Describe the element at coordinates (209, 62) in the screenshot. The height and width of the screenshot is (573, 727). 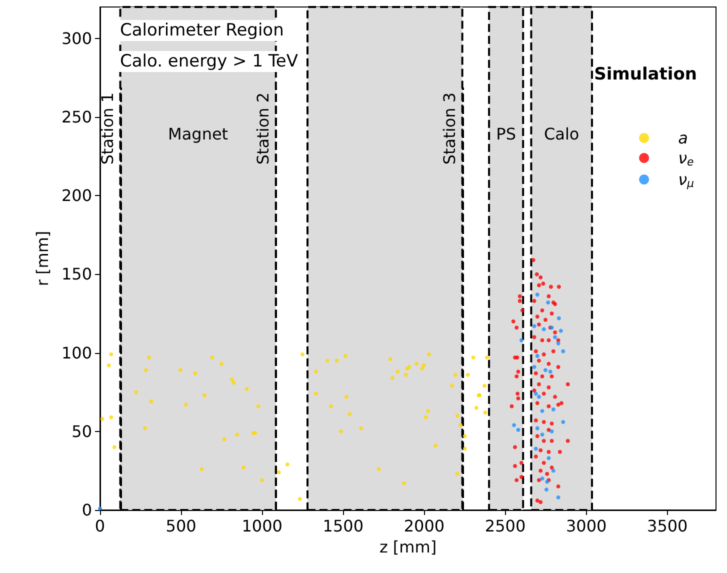
I see `annotation: Calo. energy > 1 TeV` at that location.